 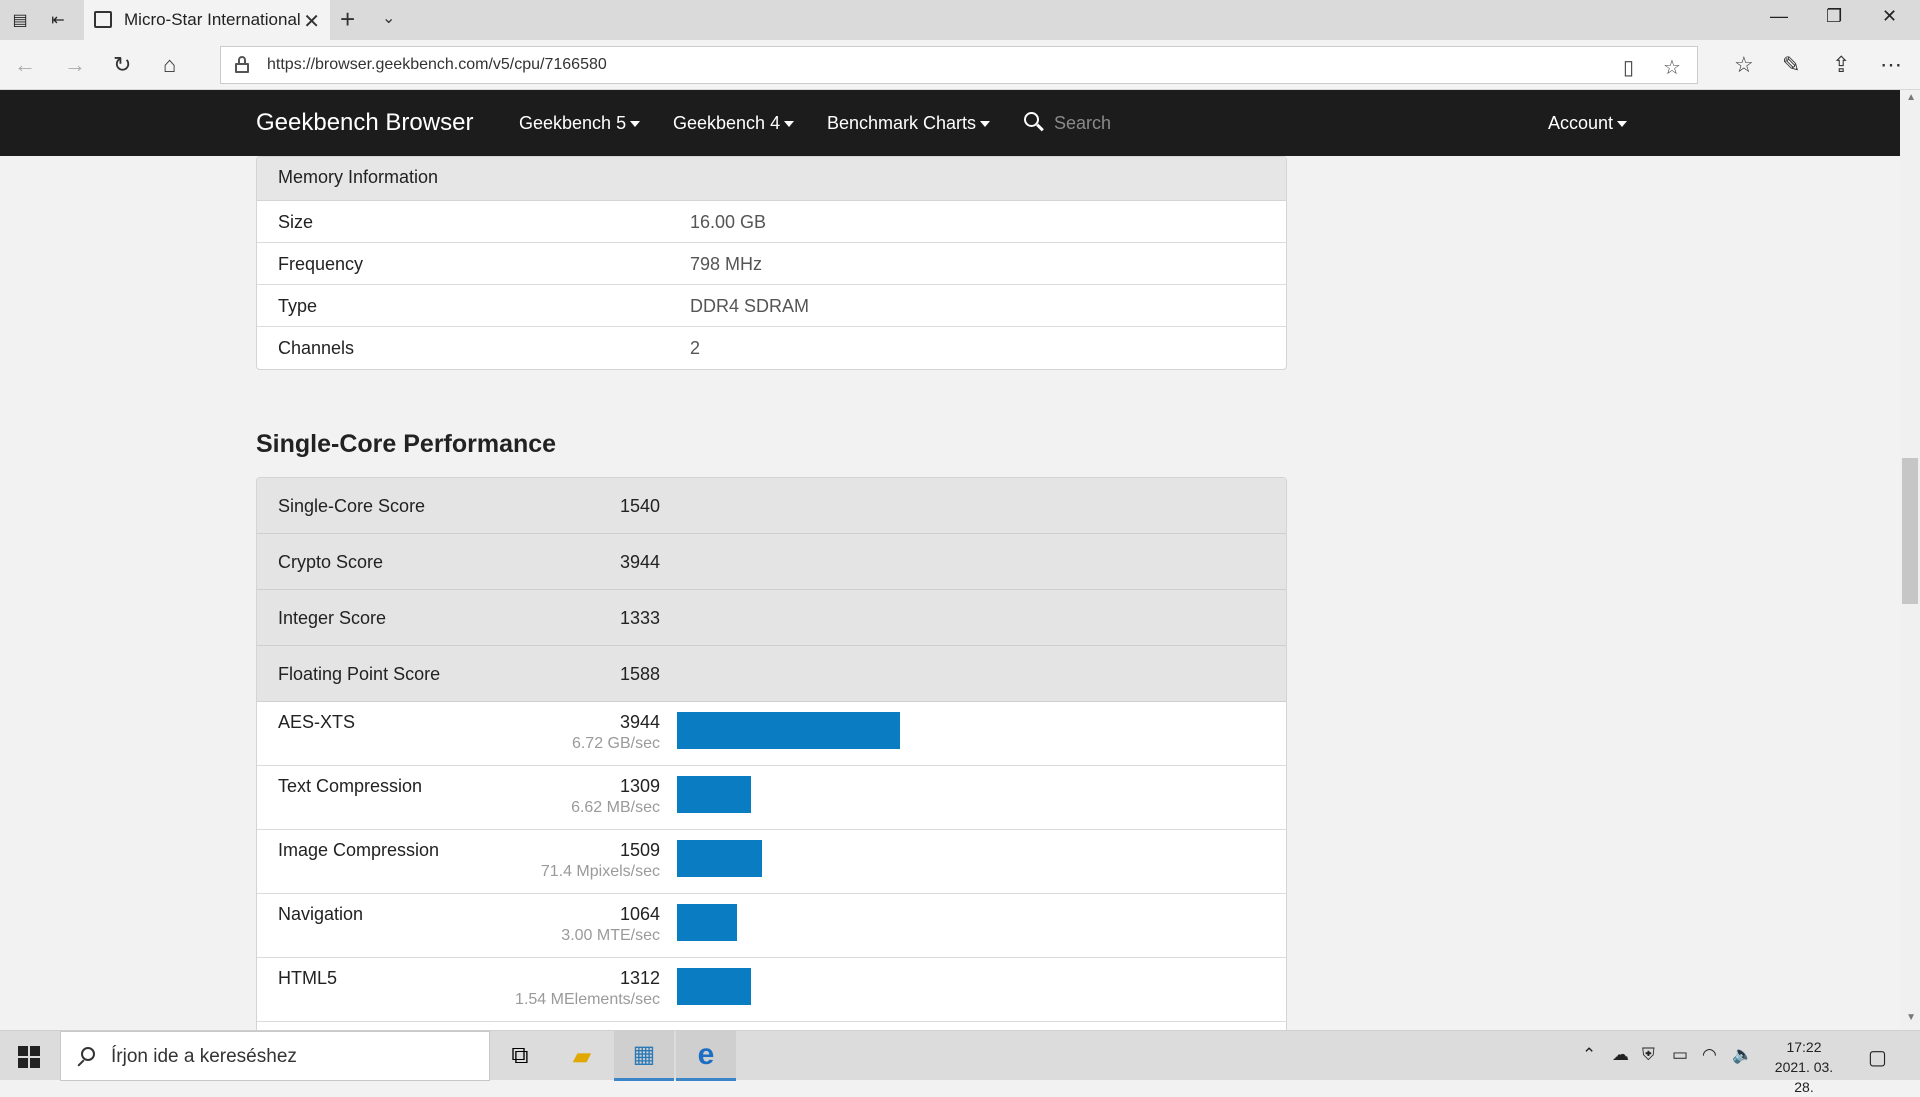 I want to click on score-summary-row: Single-Core Score 1540, so click(x=771, y=506).